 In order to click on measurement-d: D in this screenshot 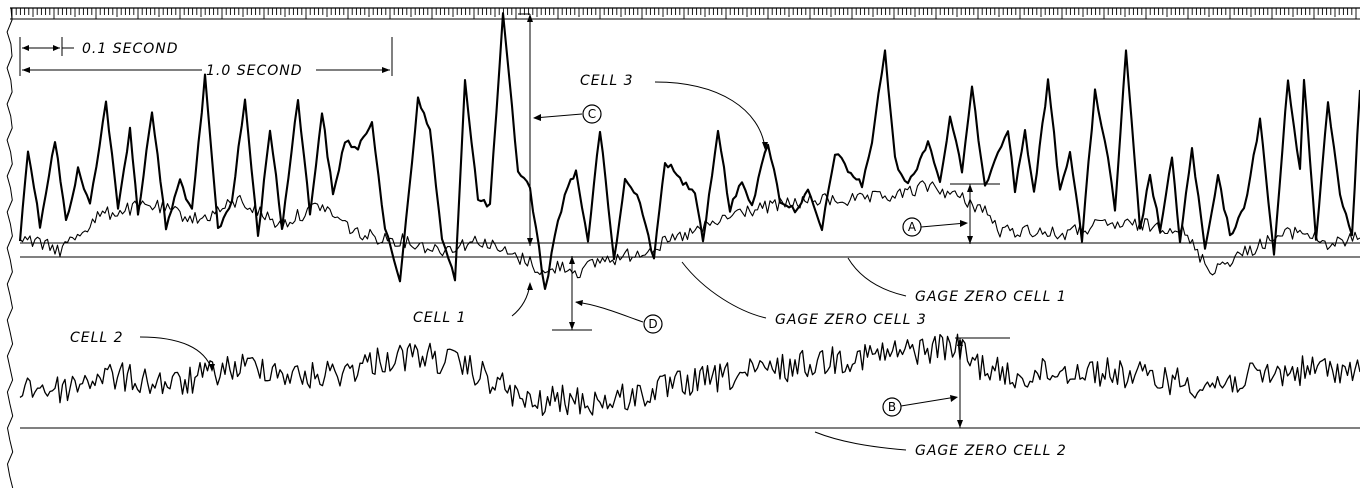, I will do `click(607, 295)`.